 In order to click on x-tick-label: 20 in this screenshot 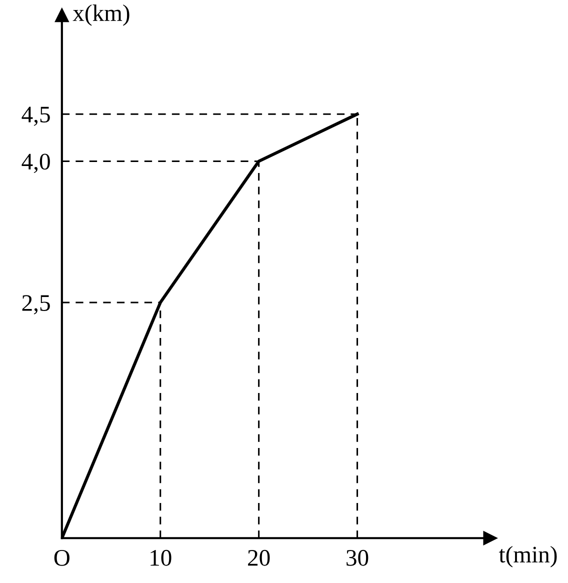, I will do `click(259, 558)`.